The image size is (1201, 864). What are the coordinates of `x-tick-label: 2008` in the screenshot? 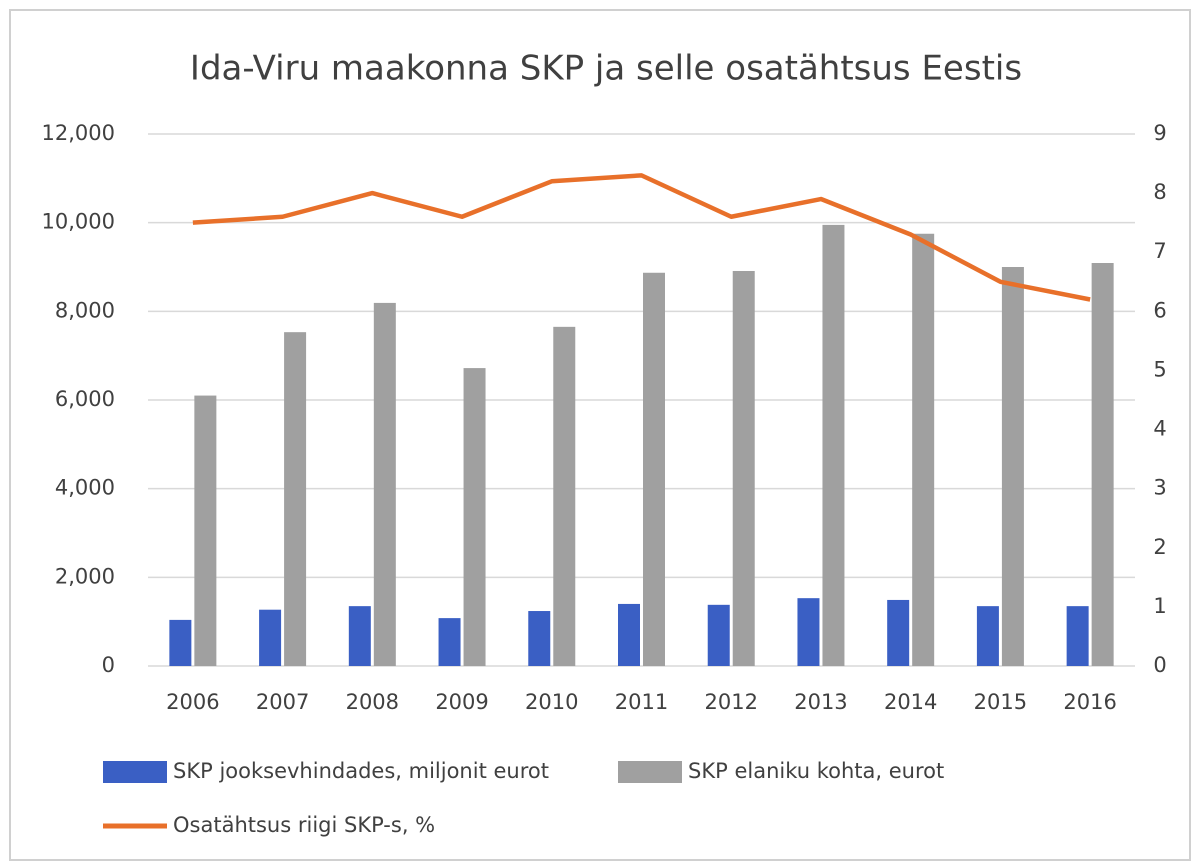 It's located at (372, 702).